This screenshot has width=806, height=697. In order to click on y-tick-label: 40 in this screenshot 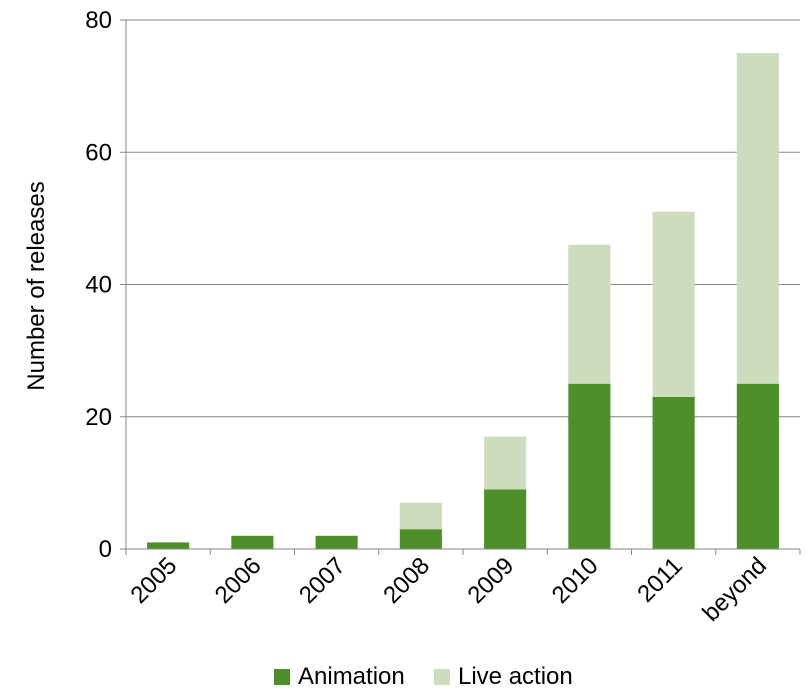, I will do `click(98, 285)`.